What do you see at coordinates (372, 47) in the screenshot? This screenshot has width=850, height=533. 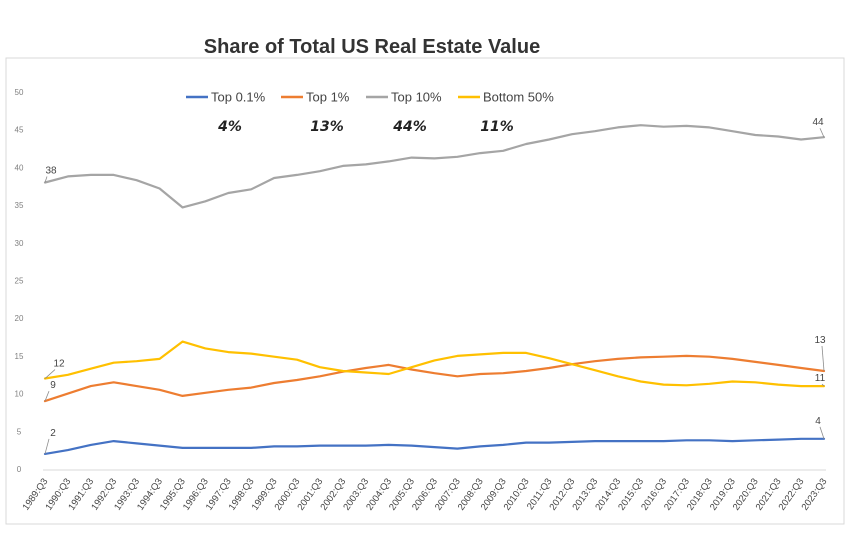 I see `chart-title: Share of Total US Real Estate Value` at bounding box center [372, 47].